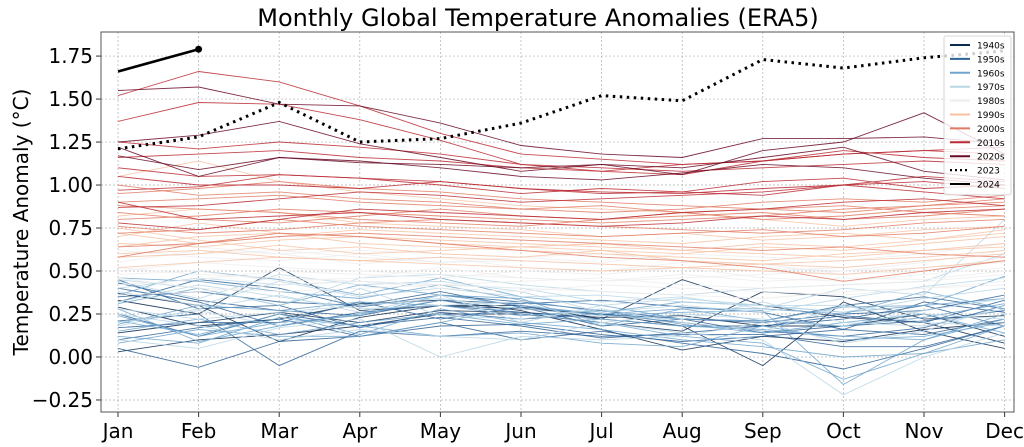 This screenshot has width=1024, height=447. Describe the element at coordinates (991, 158) in the screenshot. I see `legend-label: 2020s` at that location.